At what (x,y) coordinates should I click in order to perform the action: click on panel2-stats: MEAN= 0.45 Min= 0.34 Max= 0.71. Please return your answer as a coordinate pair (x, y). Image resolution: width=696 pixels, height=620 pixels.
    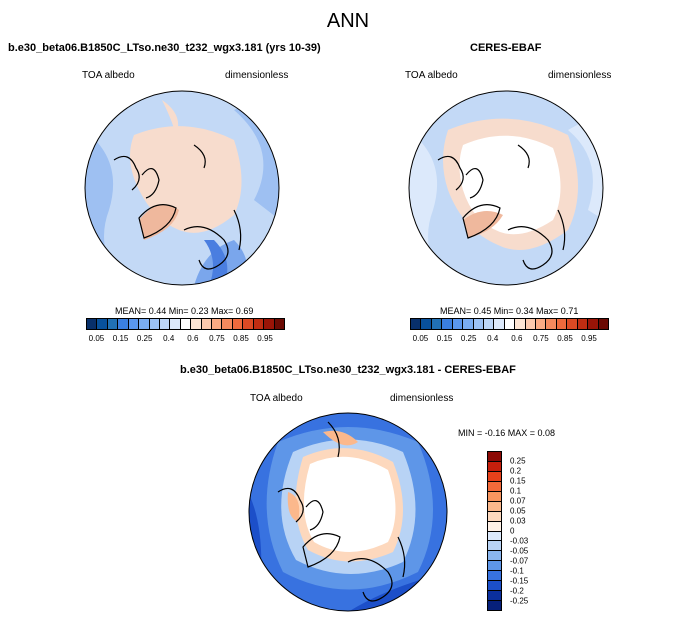
    Looking at the image, I should click on (509, 311).